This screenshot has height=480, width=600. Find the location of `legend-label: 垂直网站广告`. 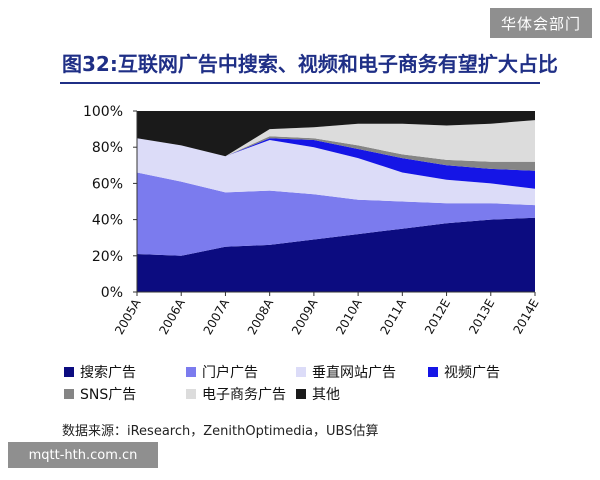

legend-label: 垂直网站广告 is located at coordinates (354, 373).